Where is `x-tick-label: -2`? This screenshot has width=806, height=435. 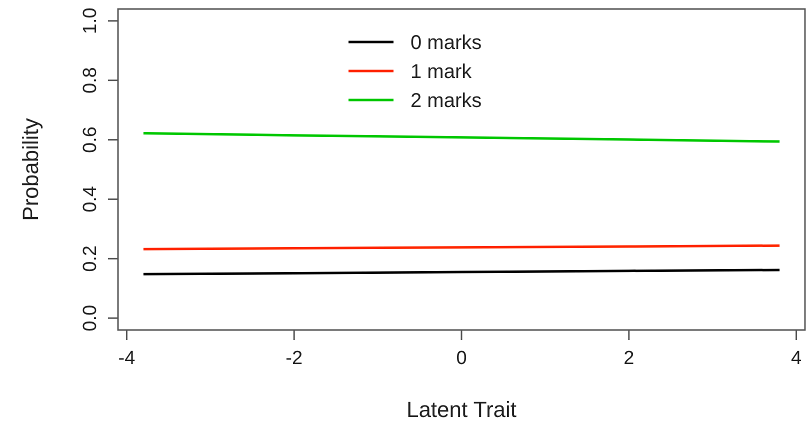 x-tick-label: -2 is located at coordinates (294, 358).